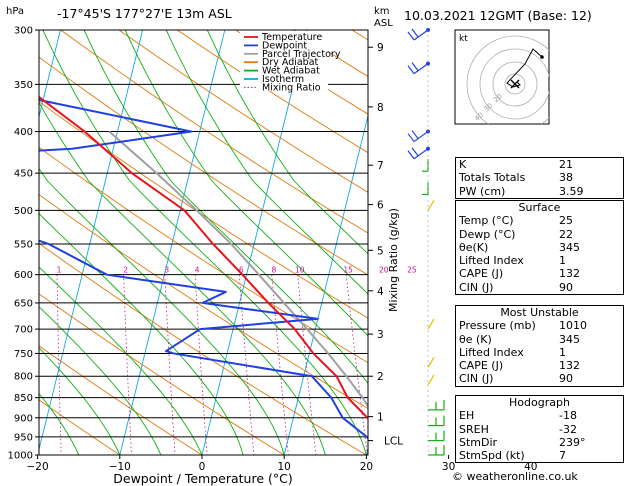 The width and height of the screenshot is (629, 486). I want to click on table-row: Totals Totals 38, so click(539, 177).